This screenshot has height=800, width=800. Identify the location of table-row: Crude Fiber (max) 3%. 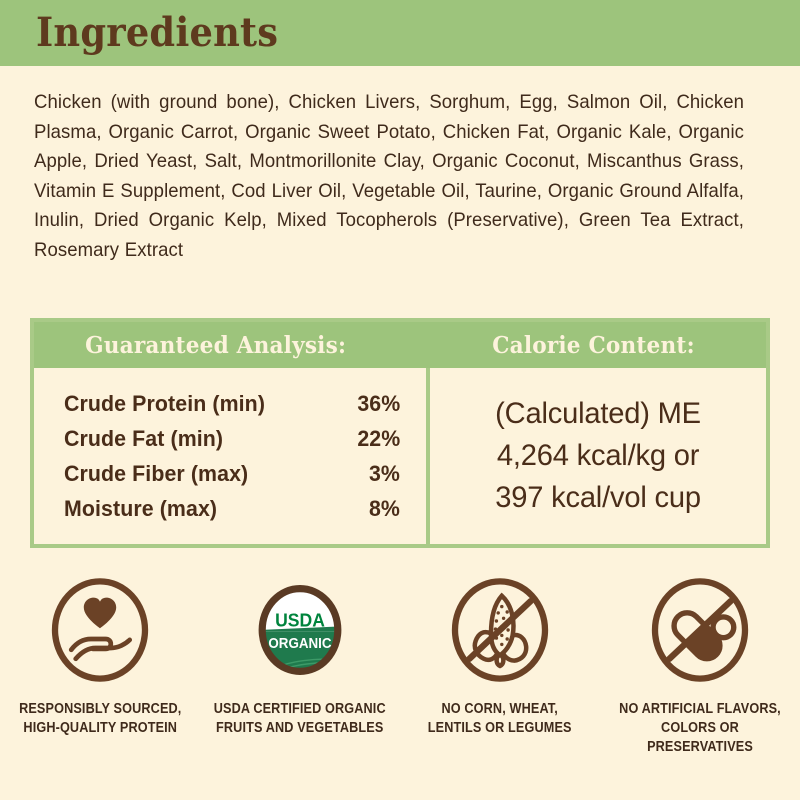
(232, 473).